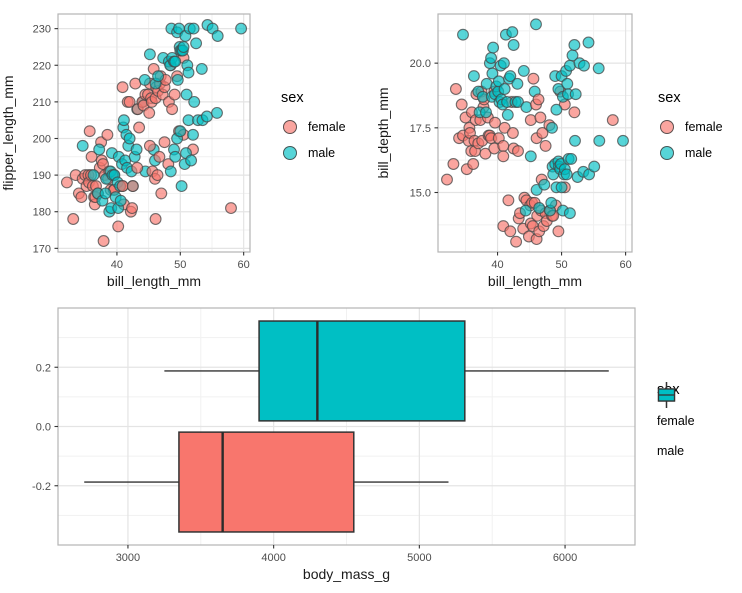 The width and height of the screenshot is (742, 593). What do you see at coordinates (362, 371) in the screenshot?
I see `box-male` at bounding box center [362, 371].